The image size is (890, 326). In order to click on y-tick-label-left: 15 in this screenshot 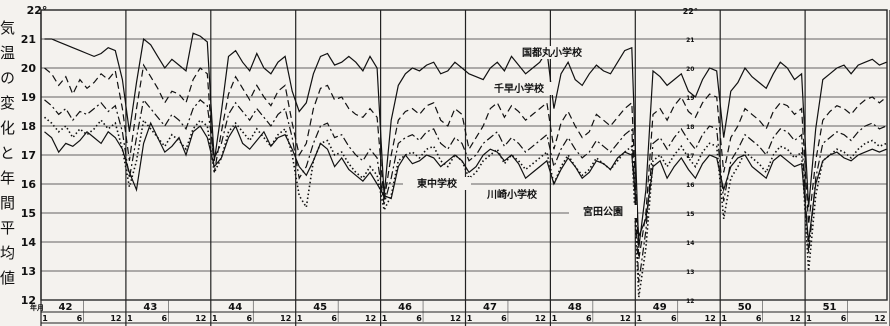, I will do `click(28, 213)`.